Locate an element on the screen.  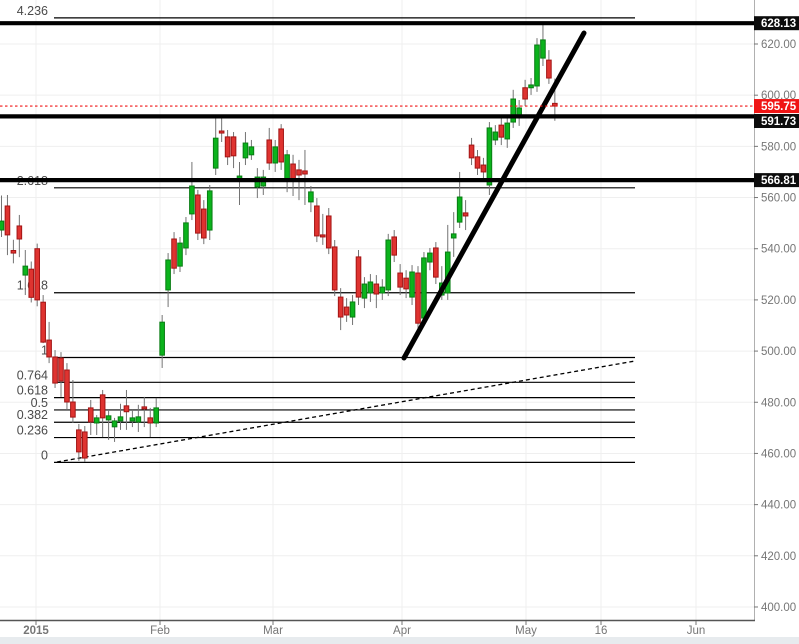
last-price-badge is located at coordinates (776, 106).